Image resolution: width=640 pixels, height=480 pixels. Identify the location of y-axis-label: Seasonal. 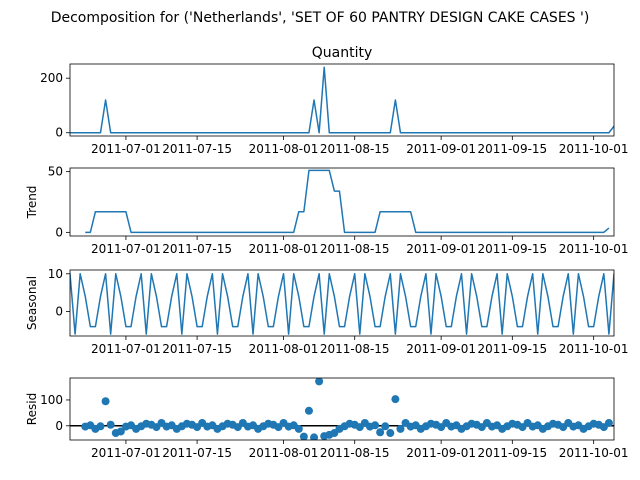
(32, 303).